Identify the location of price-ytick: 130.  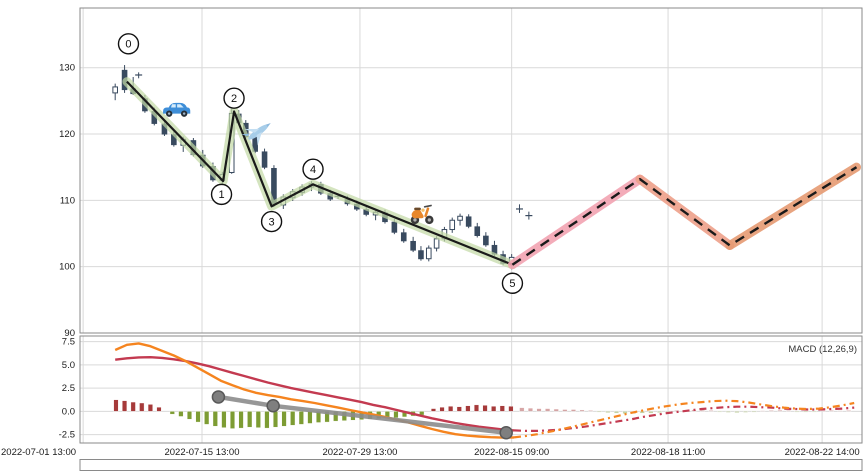
(67, 68).